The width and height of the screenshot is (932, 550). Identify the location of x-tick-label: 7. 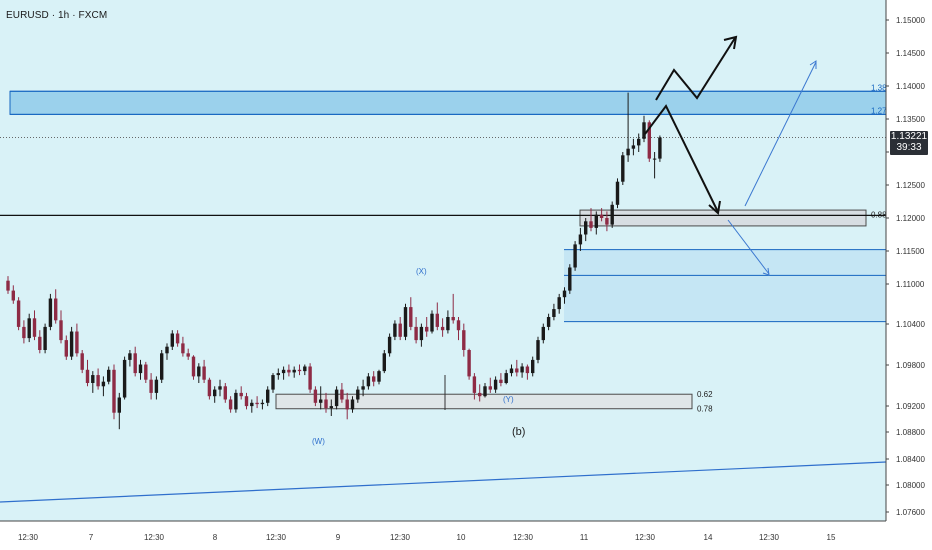
(91, 537).